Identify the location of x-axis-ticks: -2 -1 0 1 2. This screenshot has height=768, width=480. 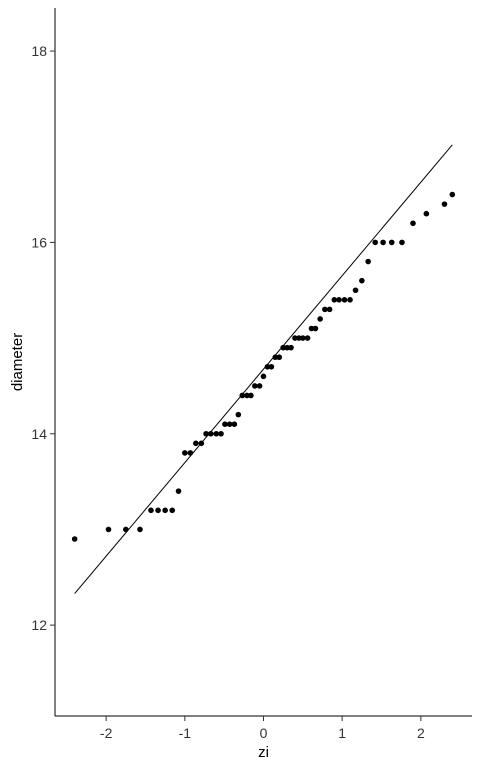
(262, 728).